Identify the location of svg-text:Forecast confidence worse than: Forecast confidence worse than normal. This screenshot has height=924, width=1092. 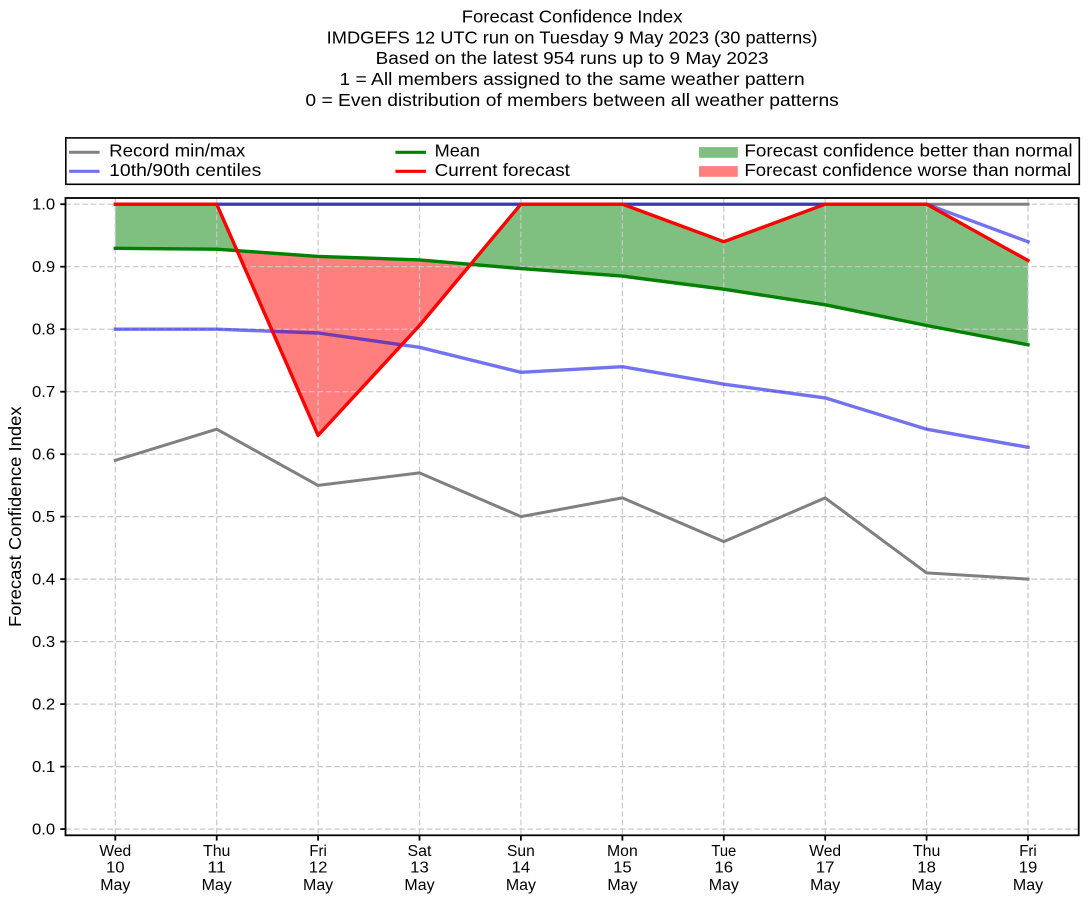
(907, 170).